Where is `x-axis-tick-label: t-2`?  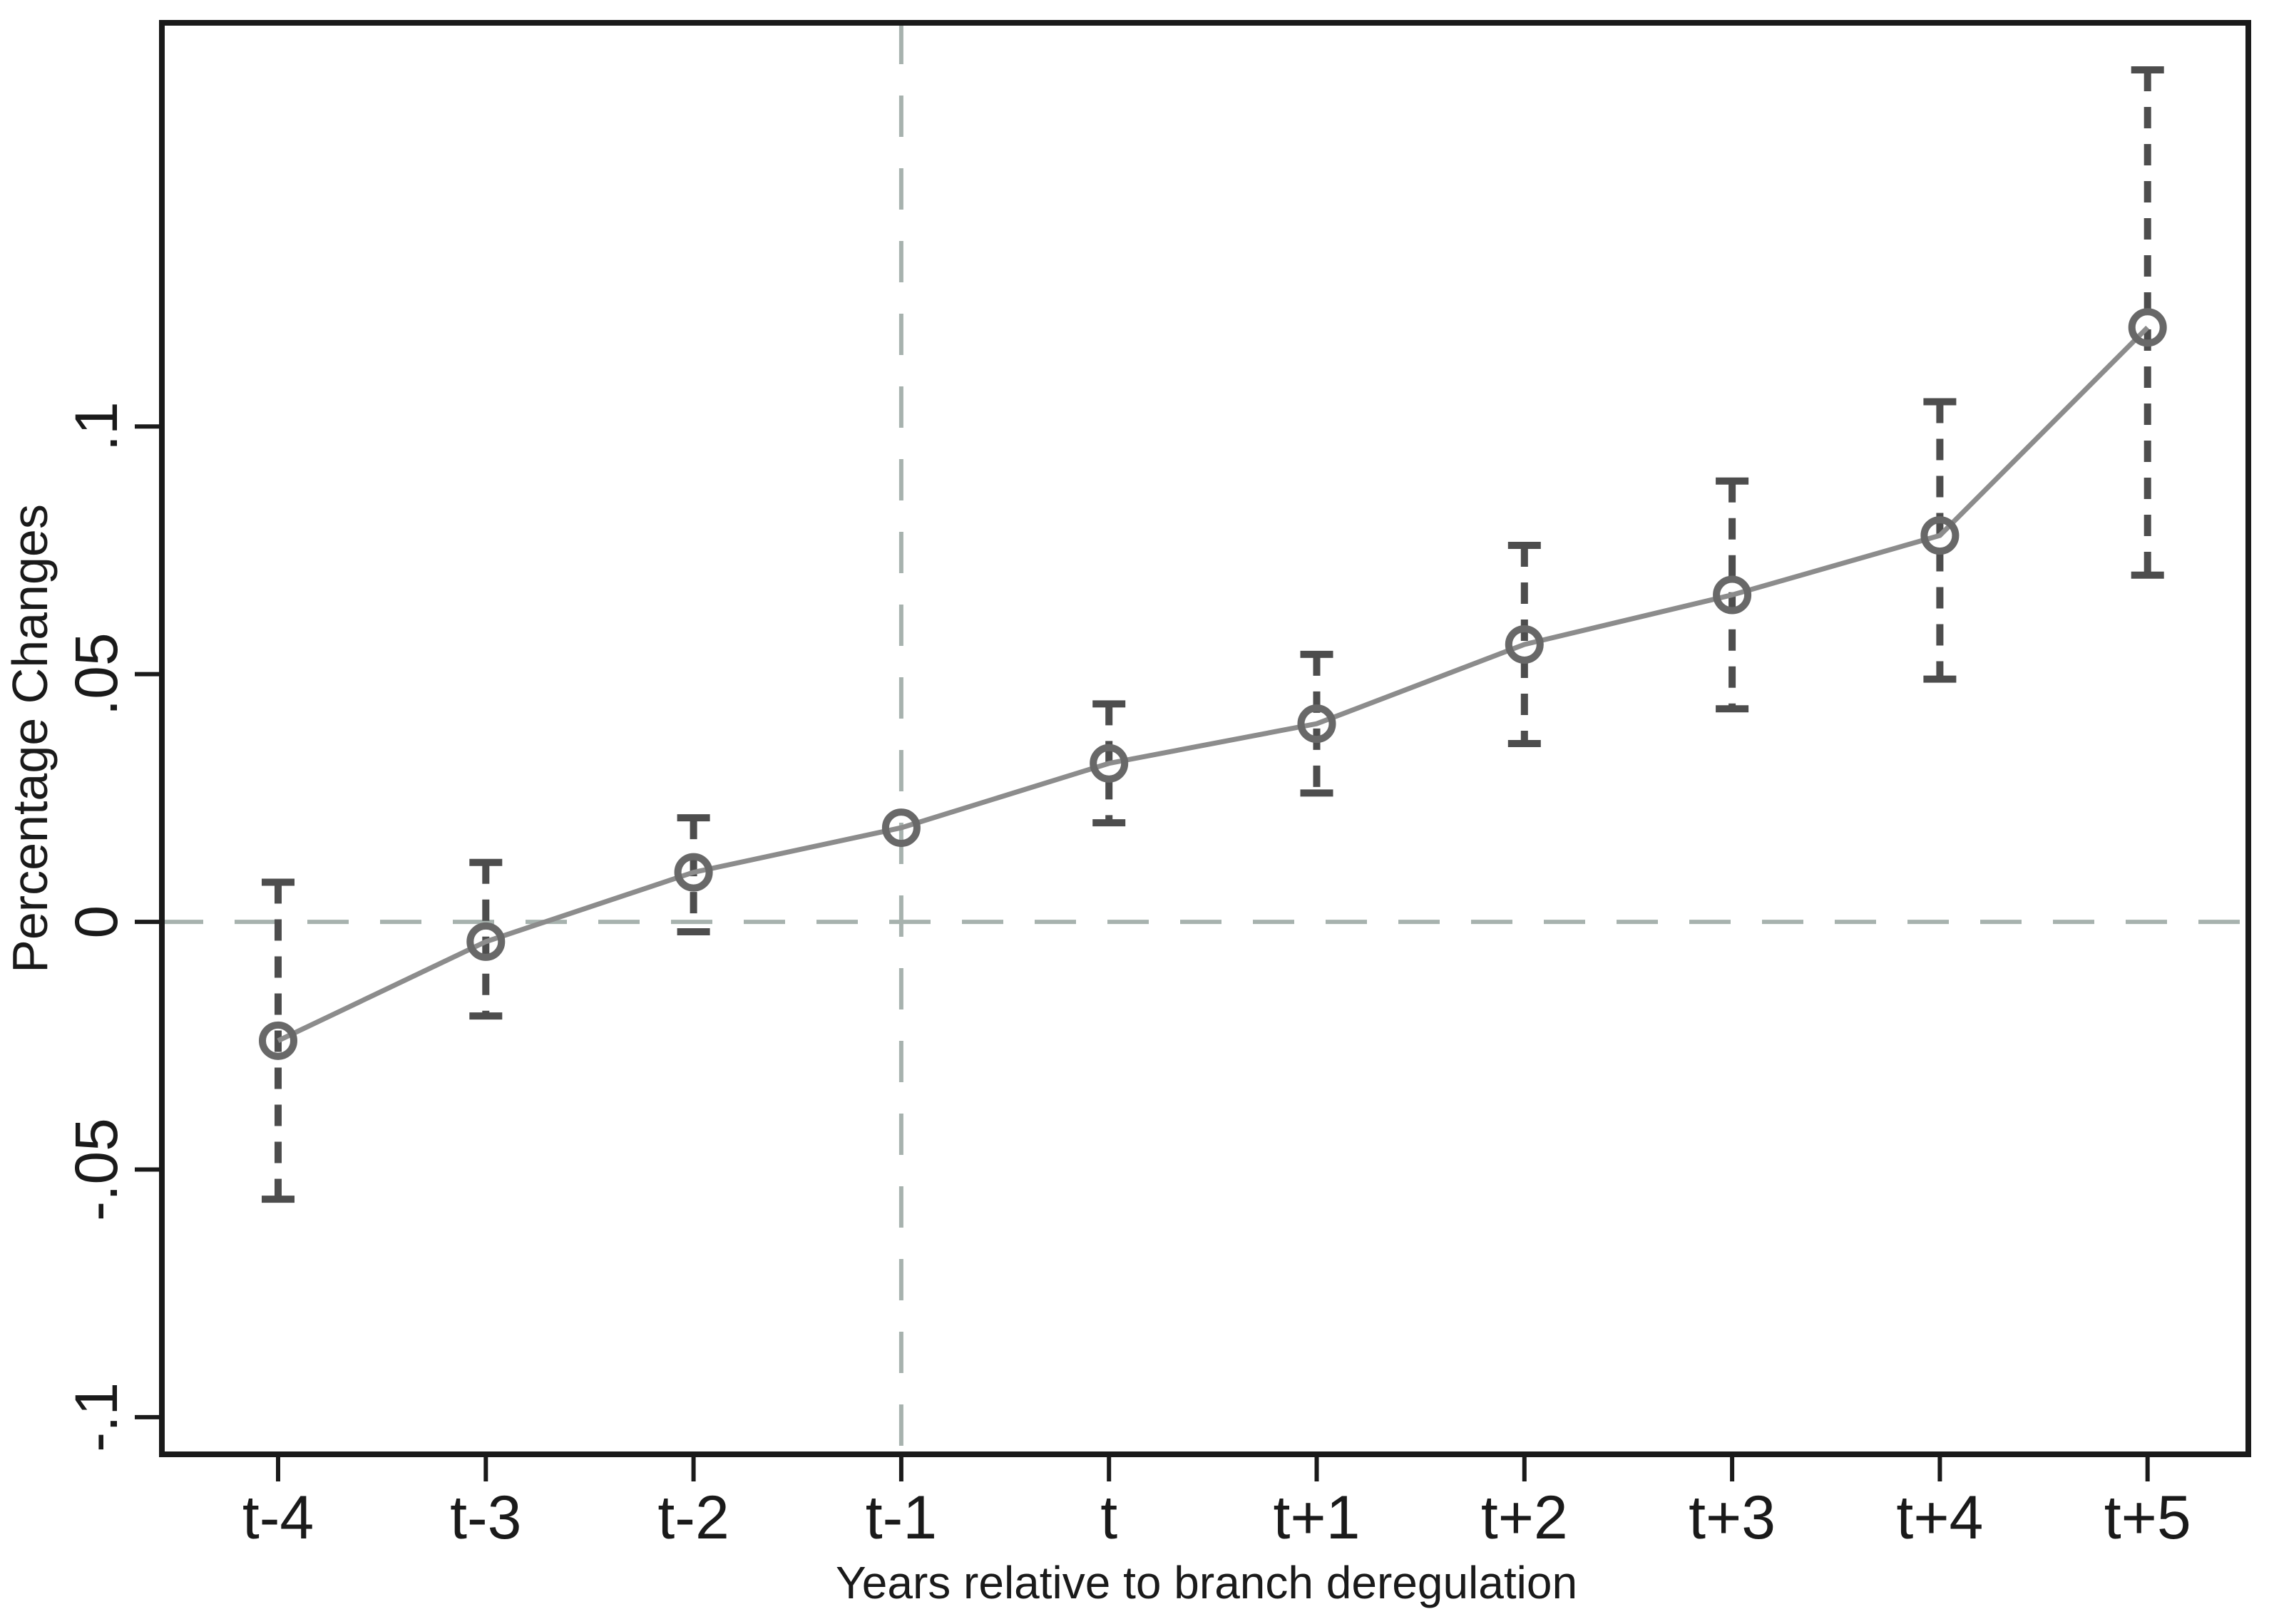 x-axis-tick-label: t-2 is located at coordinates (693, 1518).